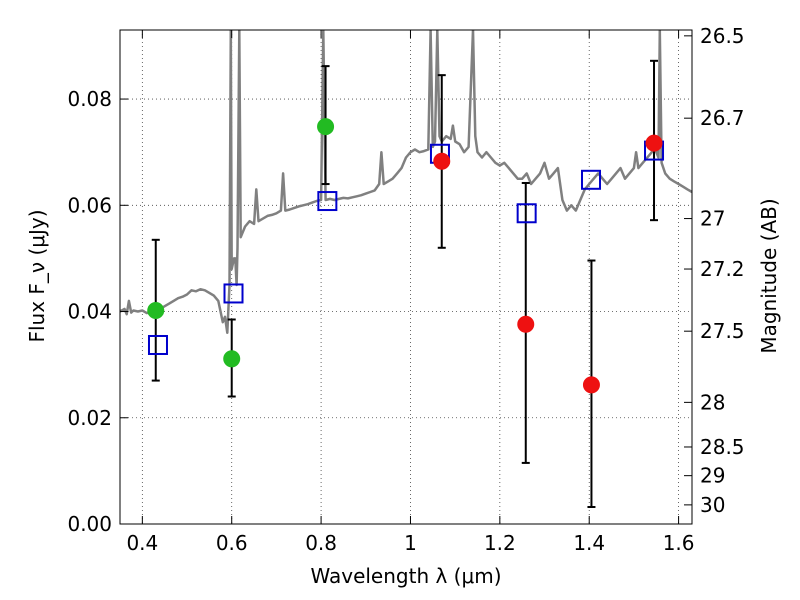 Image resolution: width=800 pixels, height=600 pixels. Describe the element at coordinates (500, 543) in the screenshot. I see `x-tick-label: 1.2` at that location.